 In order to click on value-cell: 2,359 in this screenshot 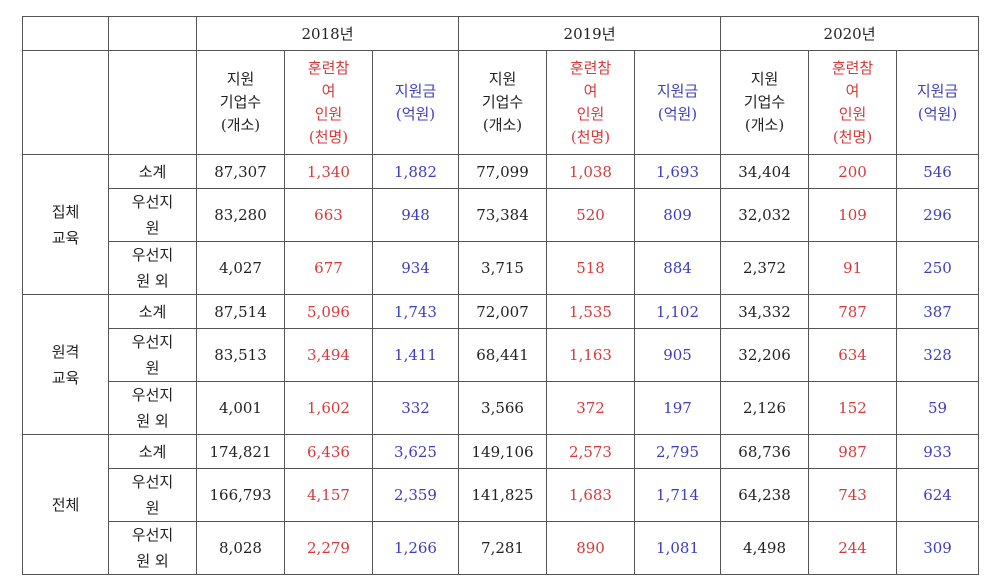, I will do `click(415, 495)`.